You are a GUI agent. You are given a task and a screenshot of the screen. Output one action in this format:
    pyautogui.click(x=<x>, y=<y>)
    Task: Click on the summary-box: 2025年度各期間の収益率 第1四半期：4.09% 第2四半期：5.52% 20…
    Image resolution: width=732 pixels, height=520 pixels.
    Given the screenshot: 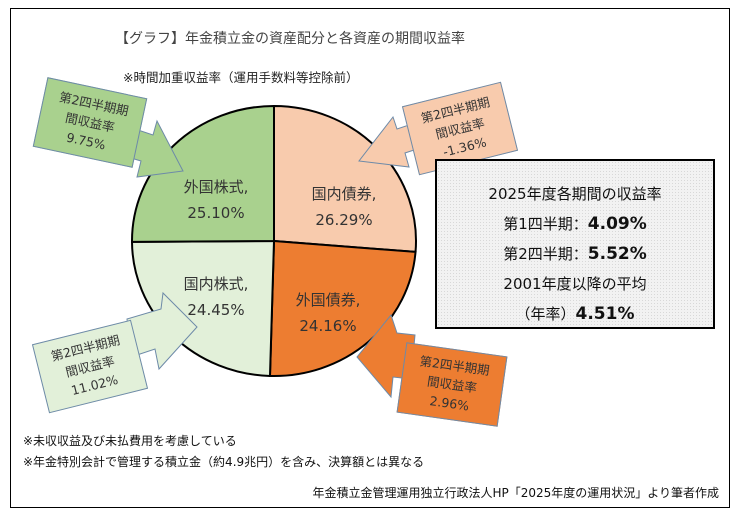 What is the action you would take?
    pyautogui.click(x=575, y=244)
    